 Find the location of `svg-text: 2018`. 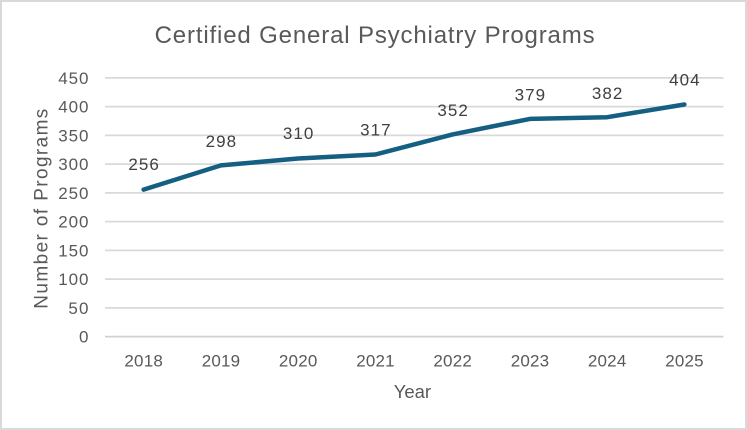

svg-text: 2018 is located at coordinates (143, 361).